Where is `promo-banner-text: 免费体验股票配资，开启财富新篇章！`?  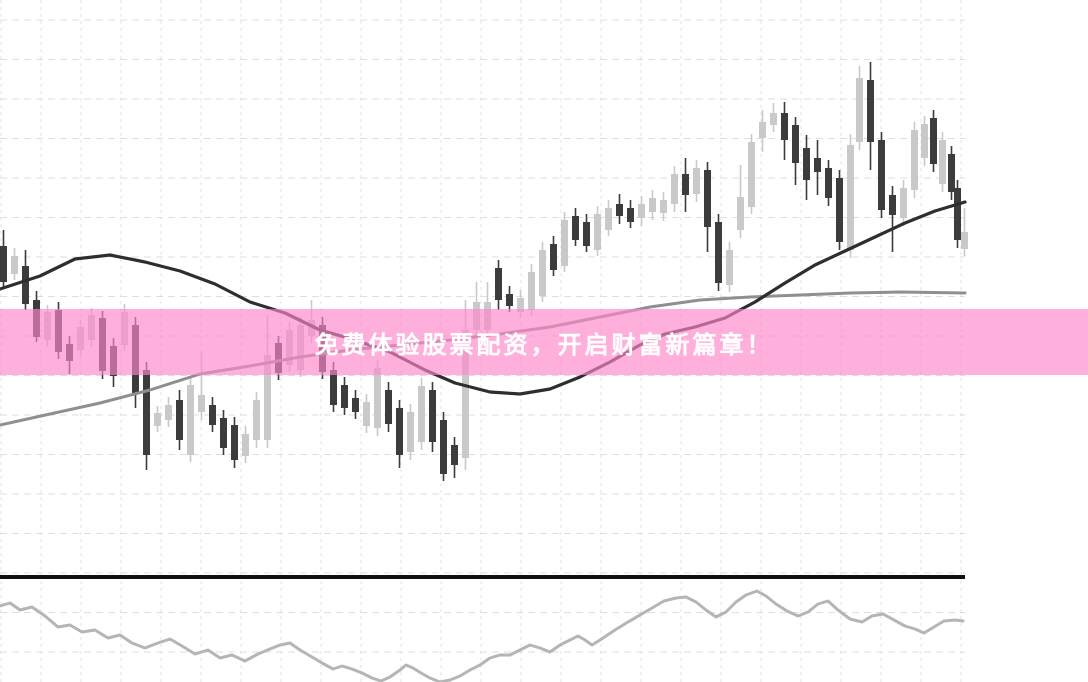
promo-banner-text: 免费体验股票配资，开启财富新篇章！ is located at coordinates (544, 345).